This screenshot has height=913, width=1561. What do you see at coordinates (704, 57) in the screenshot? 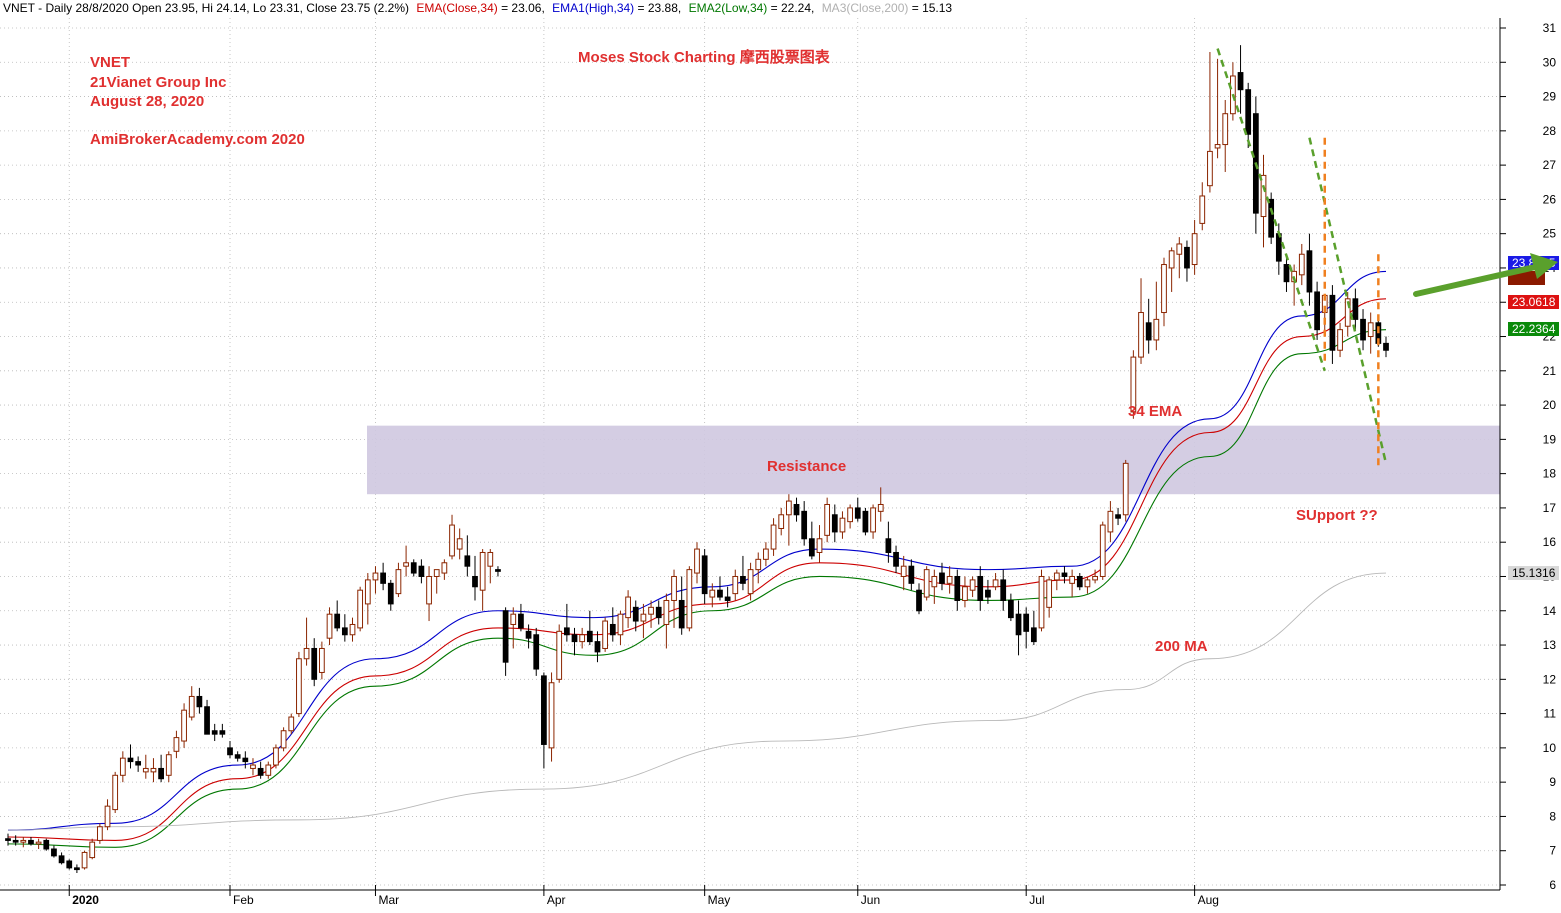
I see `annotation-charting: Moses Stock Charting 摩西股票图表` at bounding box center [704, 57].